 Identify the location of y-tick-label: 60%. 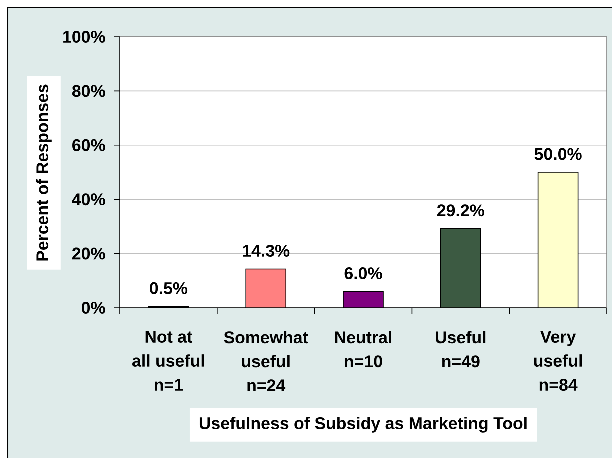
(89, 145).